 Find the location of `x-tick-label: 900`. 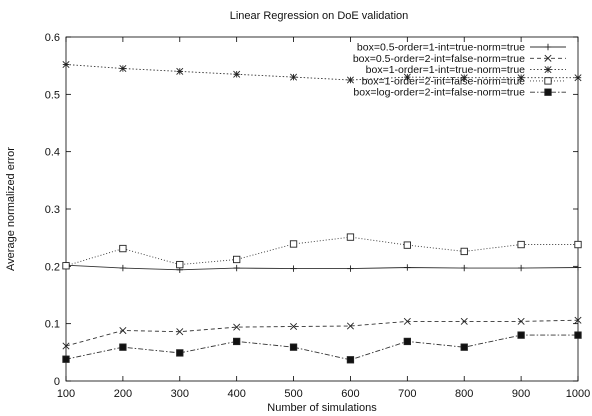

x-tick-label: 900 is located at coordinates (521, 394).